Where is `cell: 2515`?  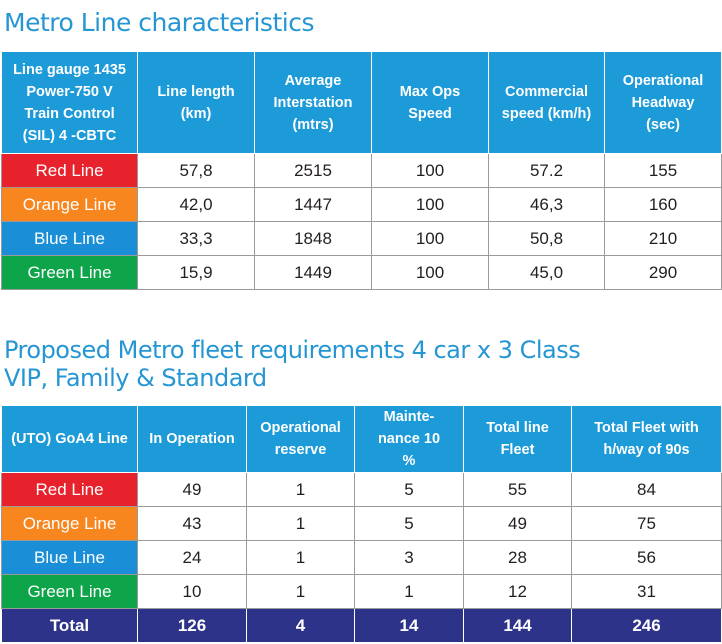
cell: 2515 is located at coordinates (313, 170).